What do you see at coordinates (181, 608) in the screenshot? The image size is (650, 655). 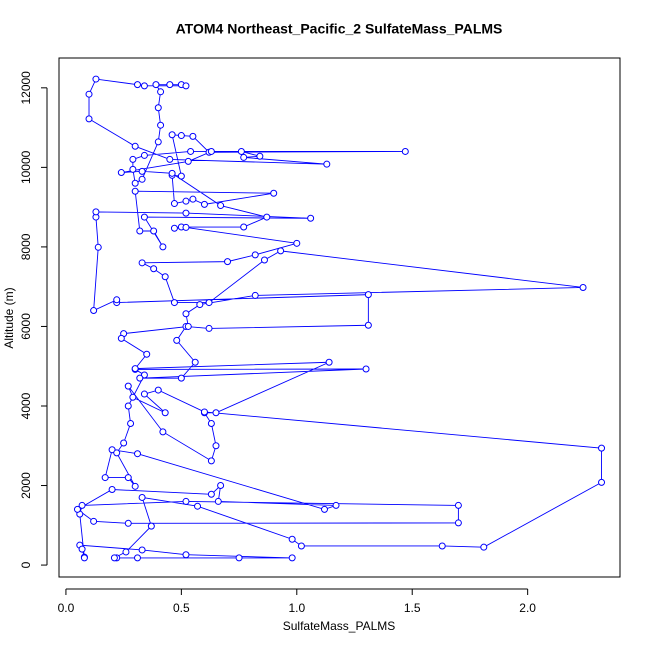 I see `x-tick-label: 0.5` at bounding box center [181, 608].